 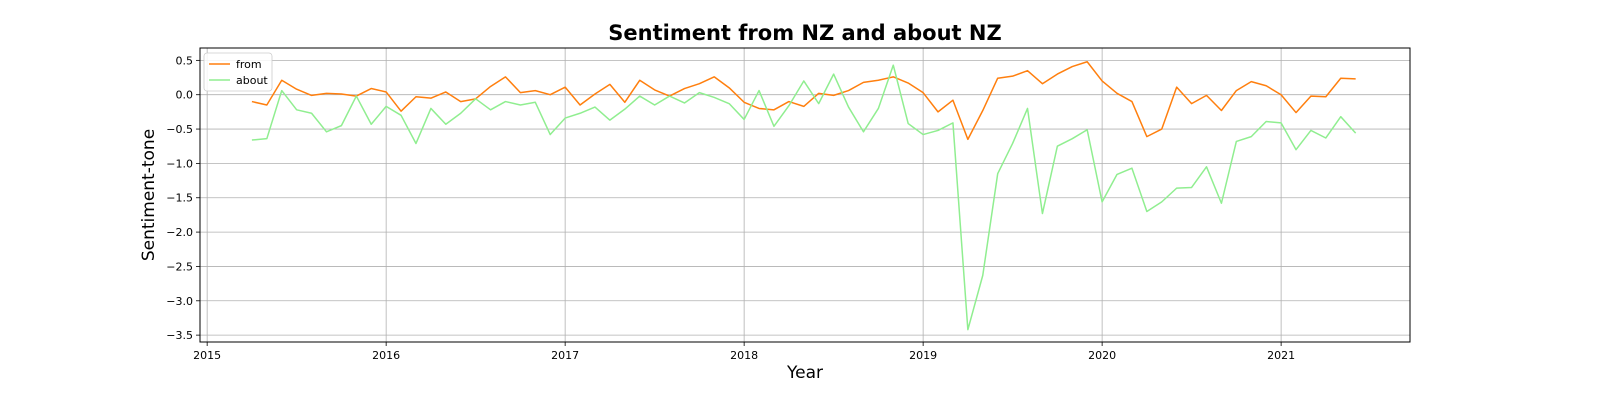 I want to click on y-tick-label: −1.0, so click(x=179, y=163).